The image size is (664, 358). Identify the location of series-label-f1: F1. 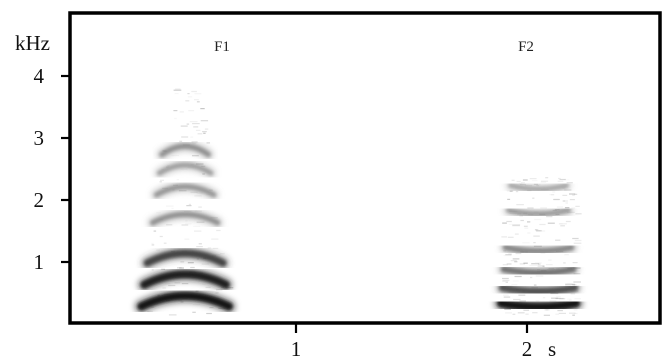
(222, 47).